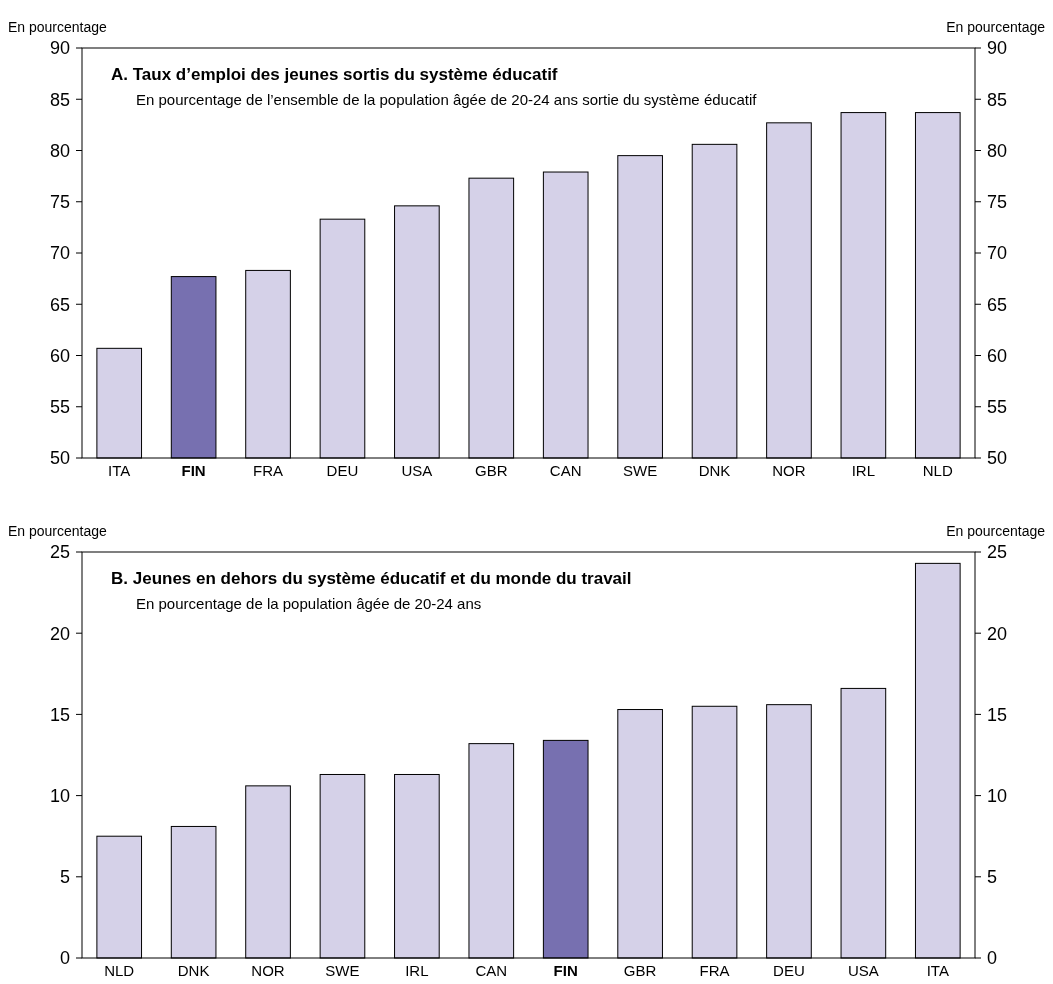 This screenshot has height=984, width=1053. Describe the element at coordinates (59, 202) in the screenshot. I see `y-tick-label: 75` at that location.